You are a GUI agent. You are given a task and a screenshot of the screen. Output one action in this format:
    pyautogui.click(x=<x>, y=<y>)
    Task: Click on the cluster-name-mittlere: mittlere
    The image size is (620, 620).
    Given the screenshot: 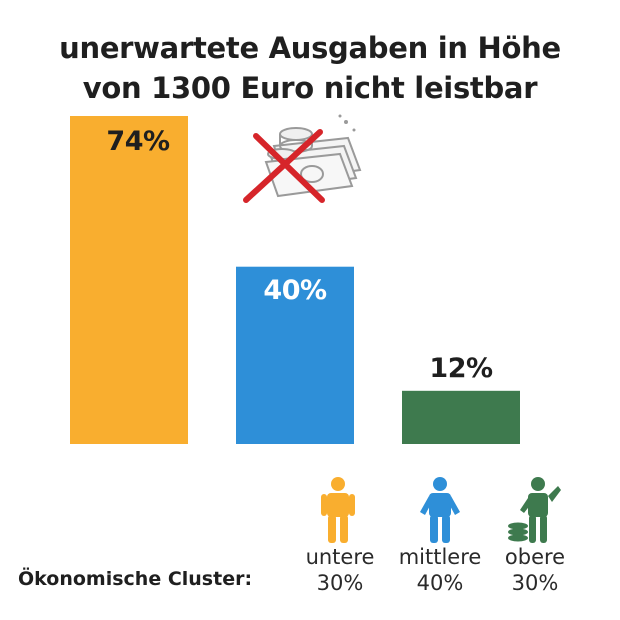 What is the action you would take?
    pyautogui.click(x=440, y=557)
    